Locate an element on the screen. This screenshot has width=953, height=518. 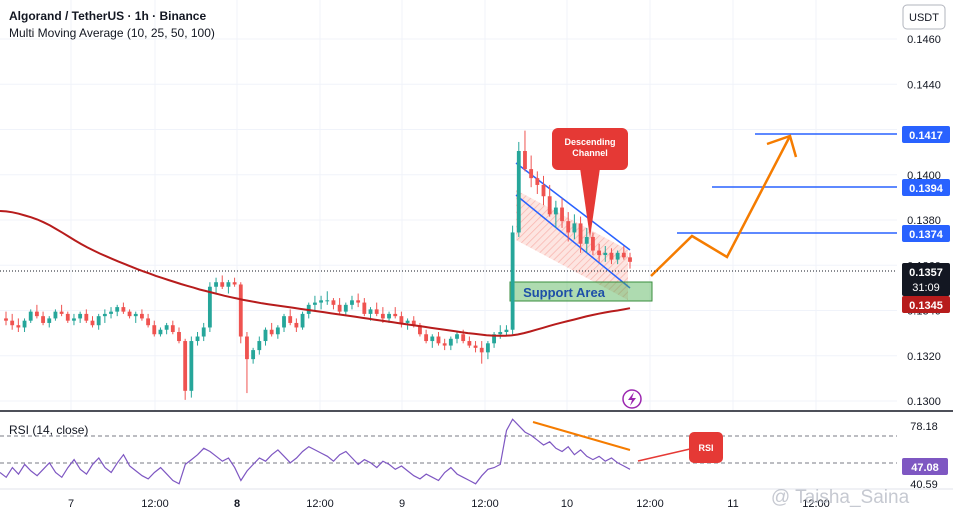
target-2-value: 0.1394 is located at coordinates (926, 189).